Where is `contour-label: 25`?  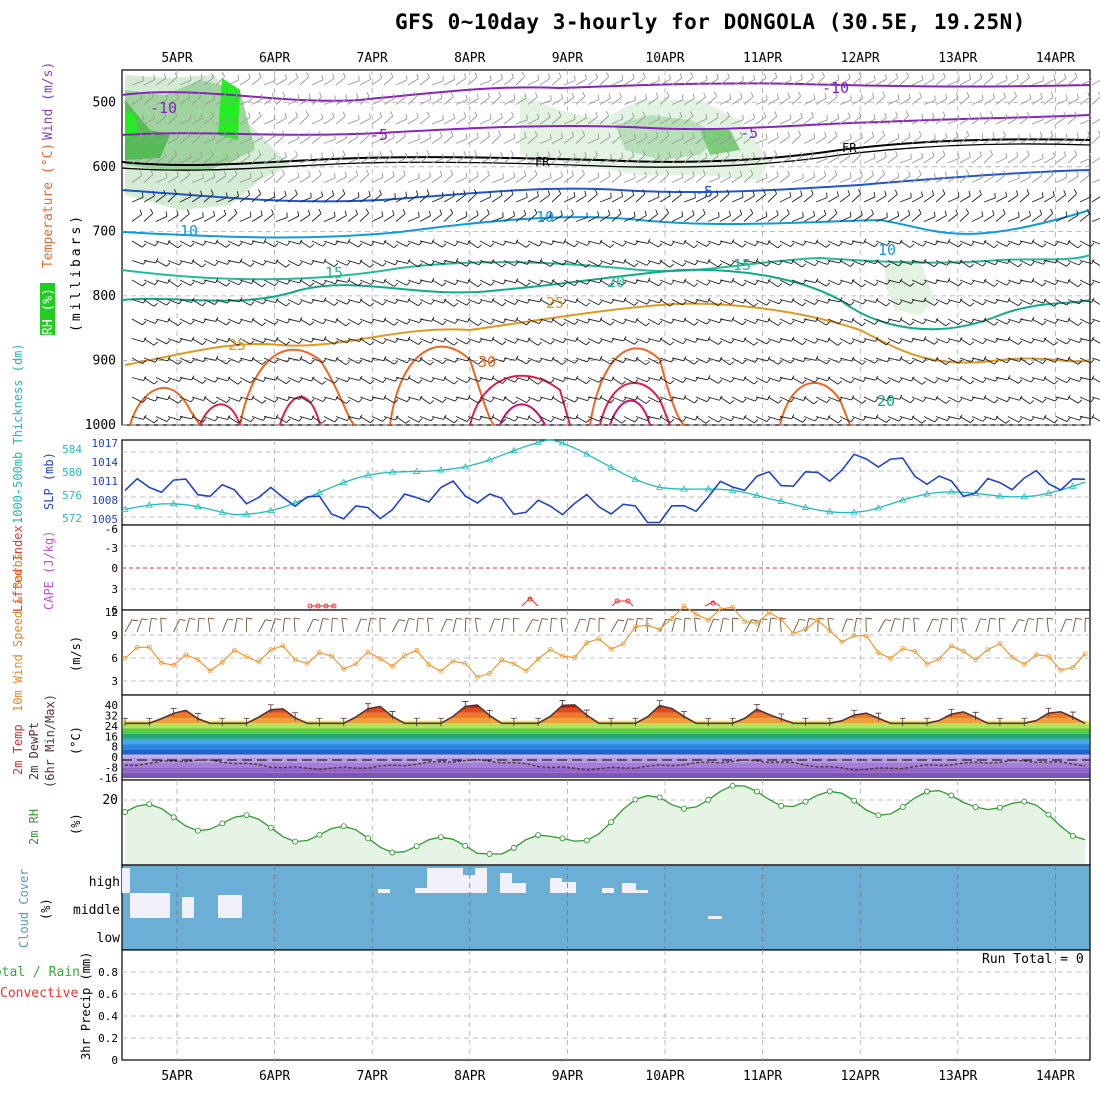
contour-label: 25 is located at coordinates (237, 345).